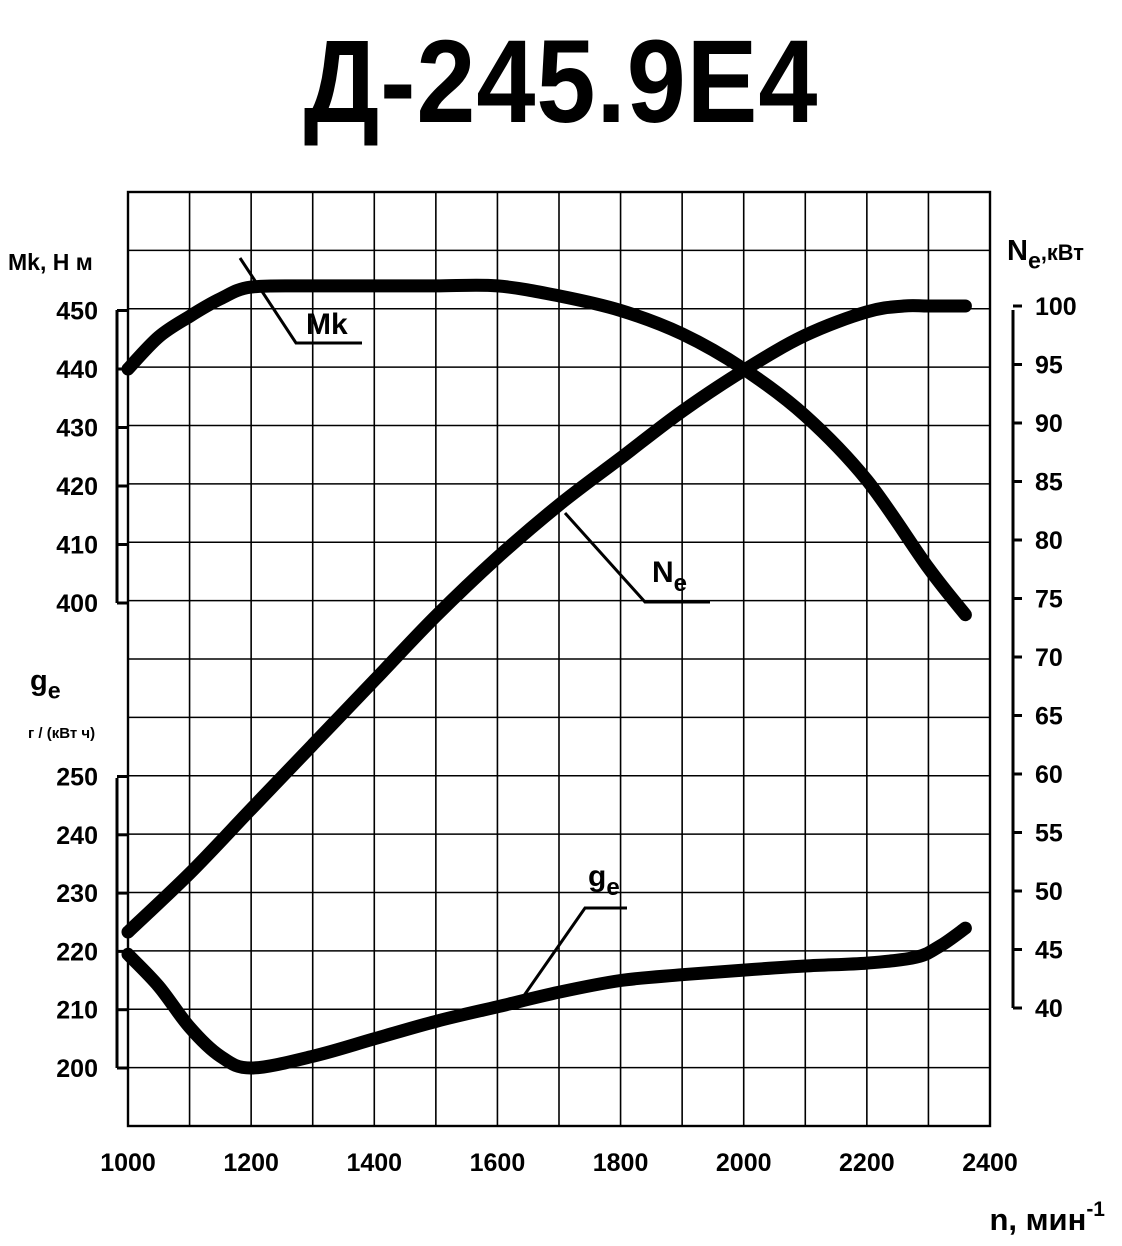  What do you see at coordinates (251, 1163) in the screenshot?
I see `x-tick-label: 1200` at bounding box center [251, 1163].